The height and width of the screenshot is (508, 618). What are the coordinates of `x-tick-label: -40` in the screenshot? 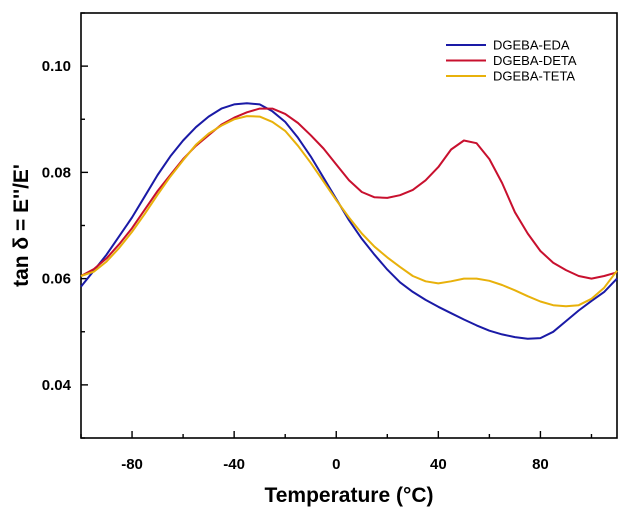 It's located at (234, 464).